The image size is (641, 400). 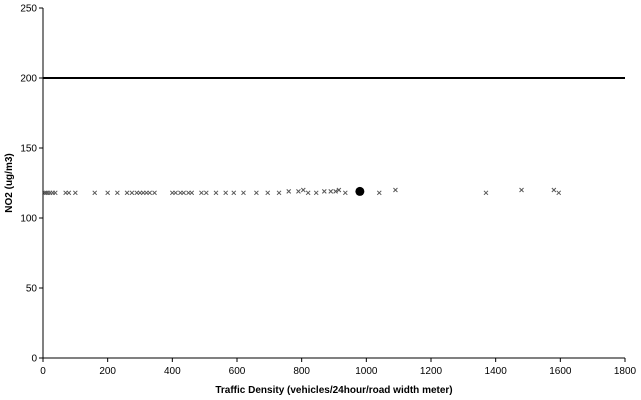 What do you see at coordinates (28, 79) in the screenshot?
I see `y-tick-label: 200` at bounding box center [28, 79].